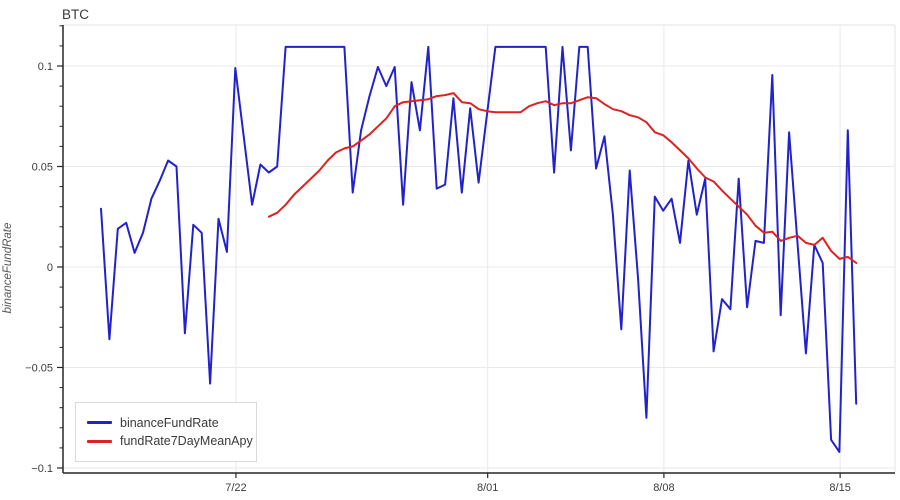 This screenshot has width=900, height=500. What do you see at coordinates (235, 488) in the screenshot?
I see `x-tick-label: 7/22` at bounding box center [235, 488].